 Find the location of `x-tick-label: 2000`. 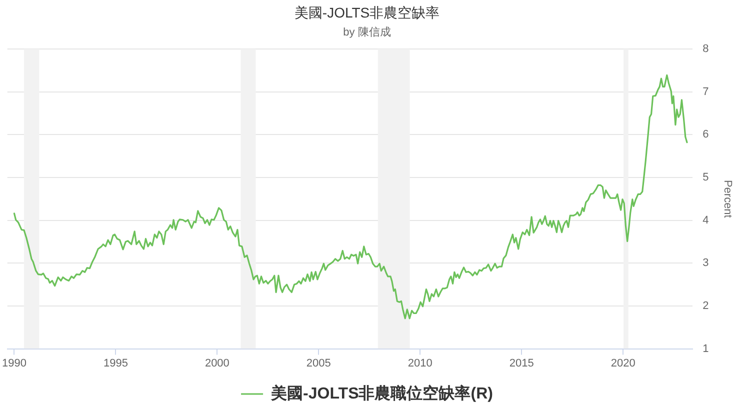

x-tick-label: 2000 is located at coordinates (217, 363).